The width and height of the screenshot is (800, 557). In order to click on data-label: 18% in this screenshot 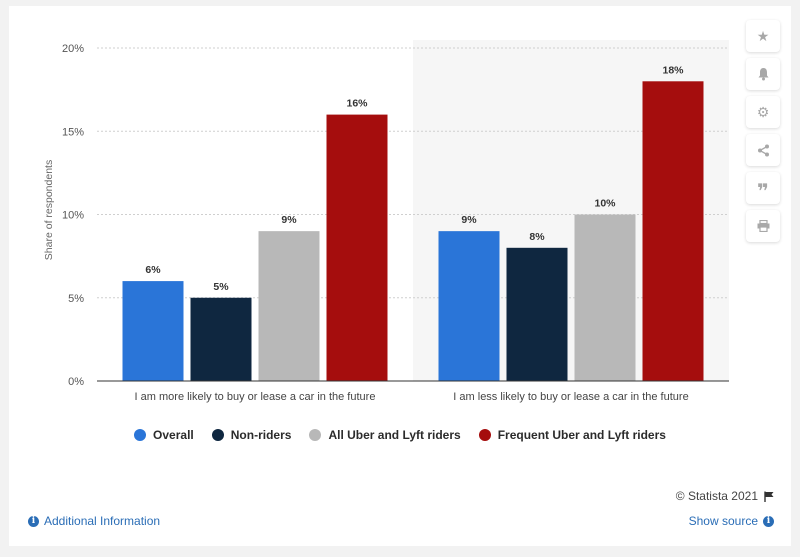, I will do `click(673, 70)`.